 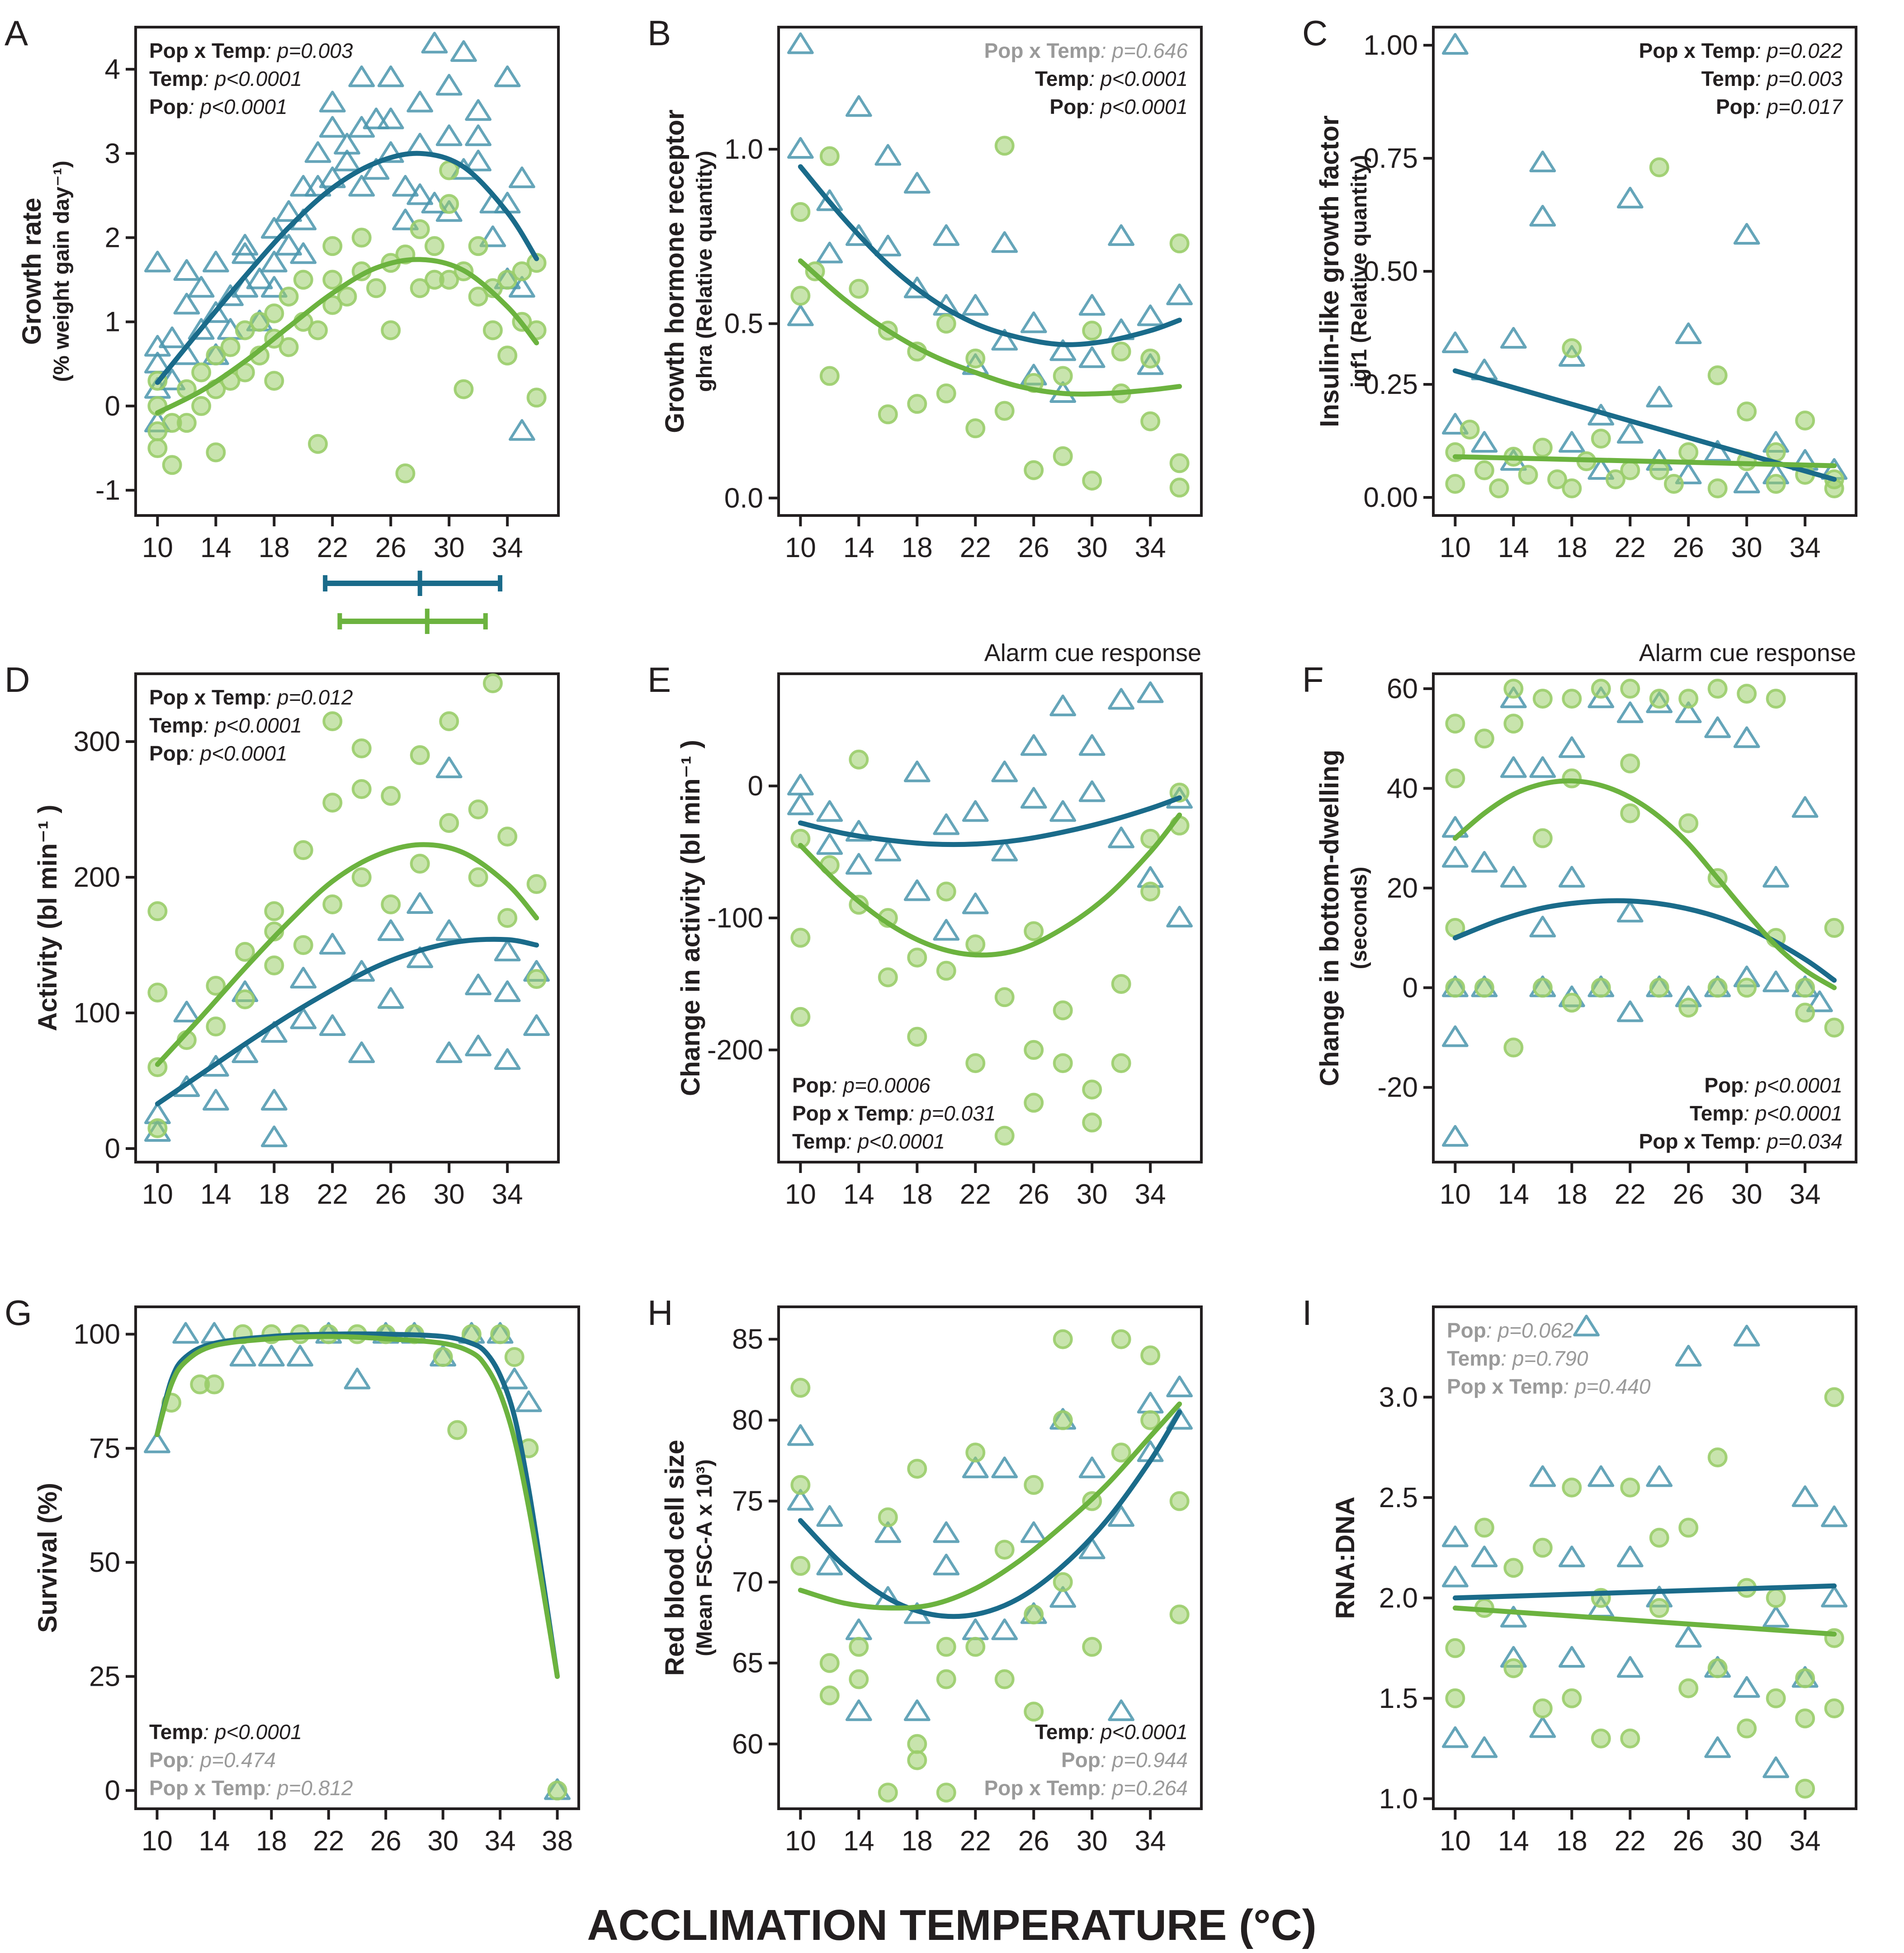 What do you see at coordinates (62, 272) in the screenshot?
I see `y-axis-sublabel: (% weight gain day⁻¹)` at bounding box center [62, 272].